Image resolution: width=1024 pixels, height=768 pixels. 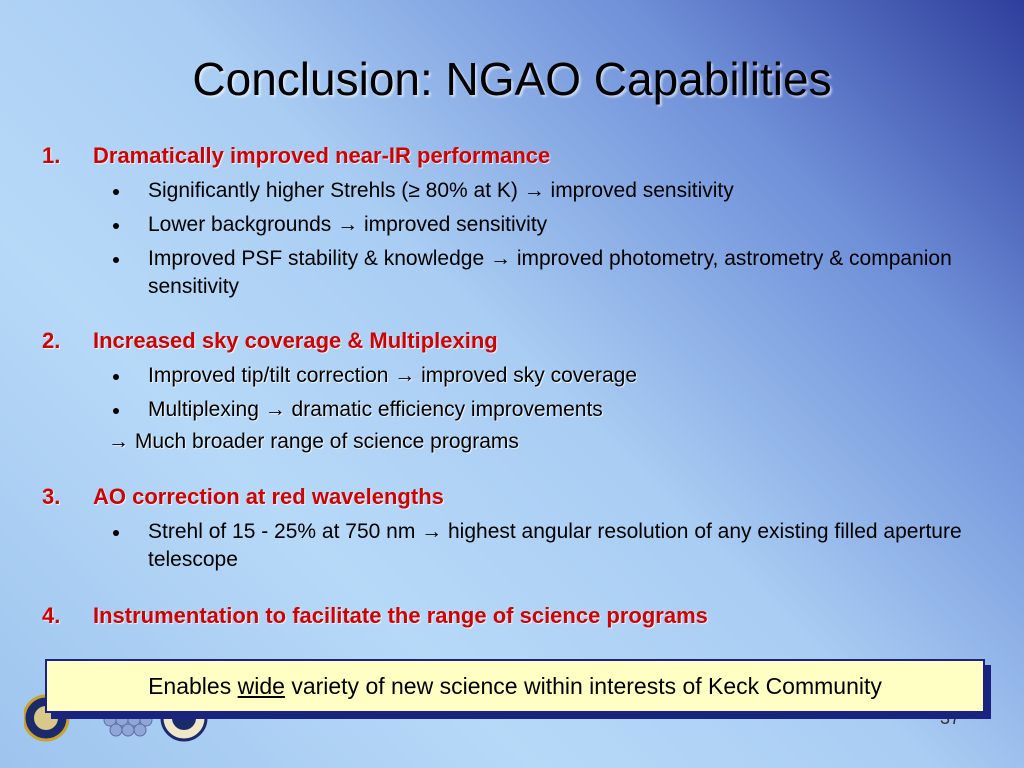 I want to click on section-number: 2., so click(x=51, y=340).